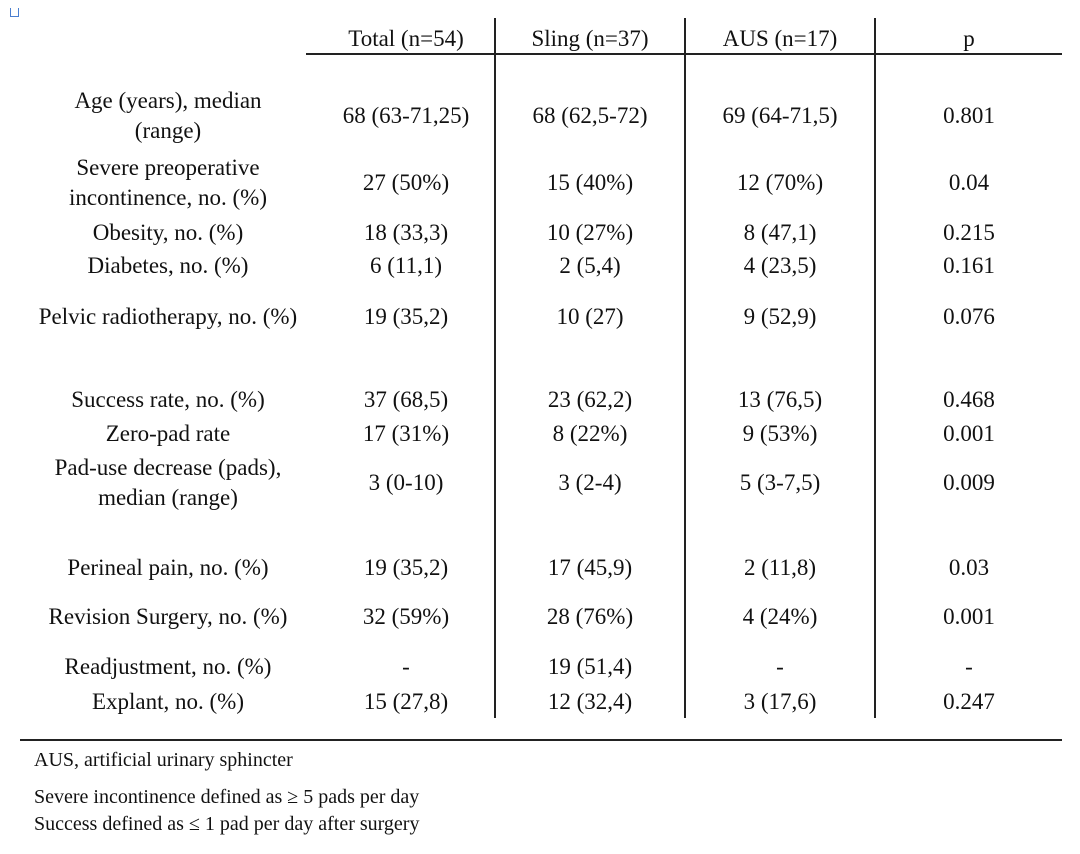 Image resolution: width=1080 pixels, height=854 pixels. I want to click on cell-total: 18 (33,3), so click(406, 232).